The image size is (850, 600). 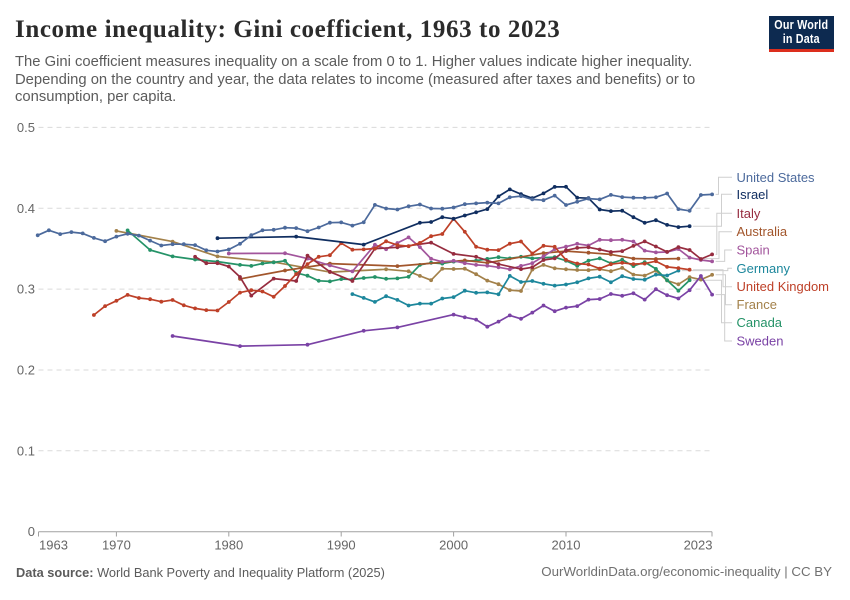 I want to click on svg-text: 1990, so click(x=341, y=545).